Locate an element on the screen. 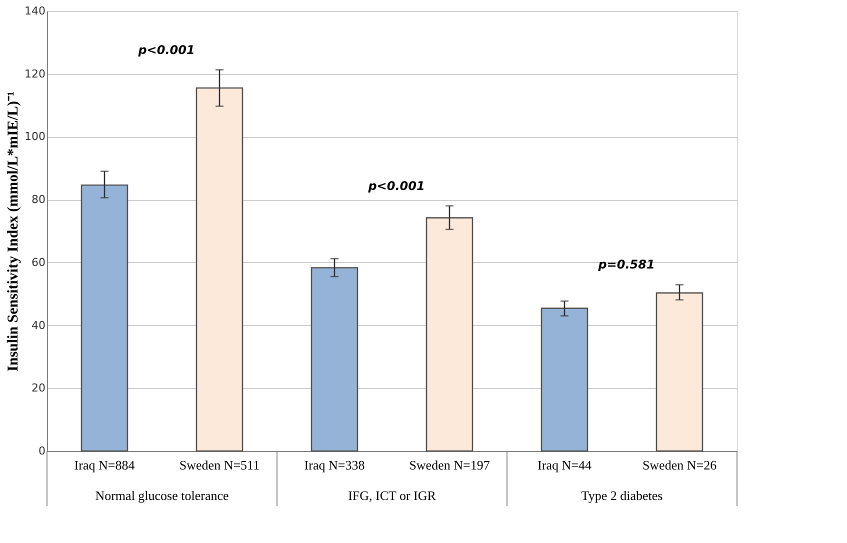 The height and width of the screenshot is (543, 847). x-tick-label: Iraq N=884 is located at coordinates (105, 465).